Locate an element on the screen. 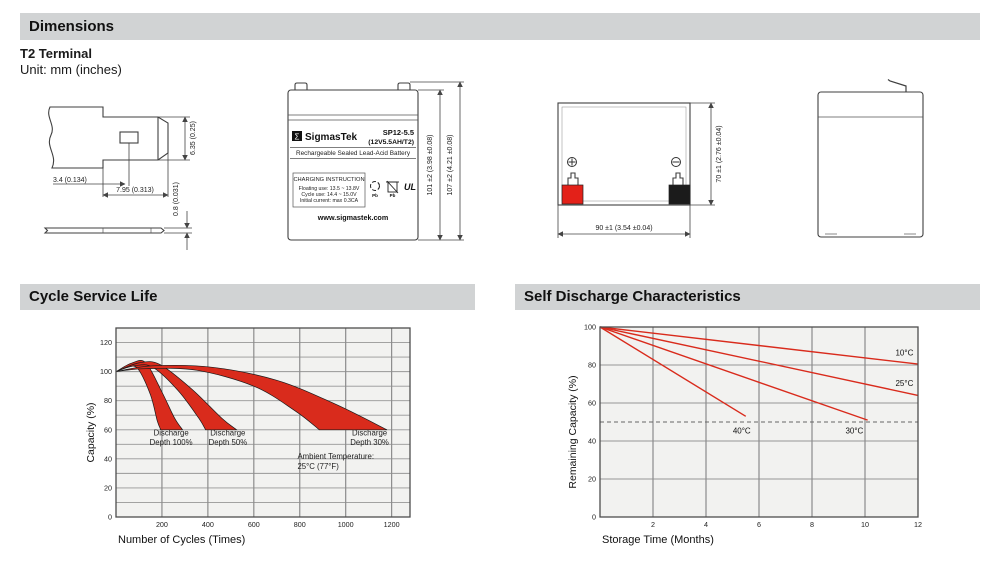 This screenshot has height=581, width=1000. charging-line-1: Floating use: 13.5 ~ 13.8V is located at coordinates (329, 189).